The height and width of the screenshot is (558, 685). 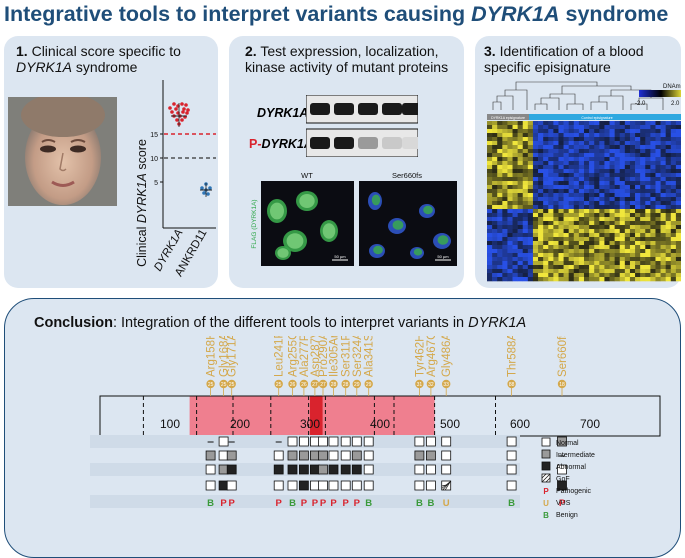 What do you see at coordinates (212, 356) in the screenshot?
I see `variant-name: Arg158His` at bounding box center [212, 356].